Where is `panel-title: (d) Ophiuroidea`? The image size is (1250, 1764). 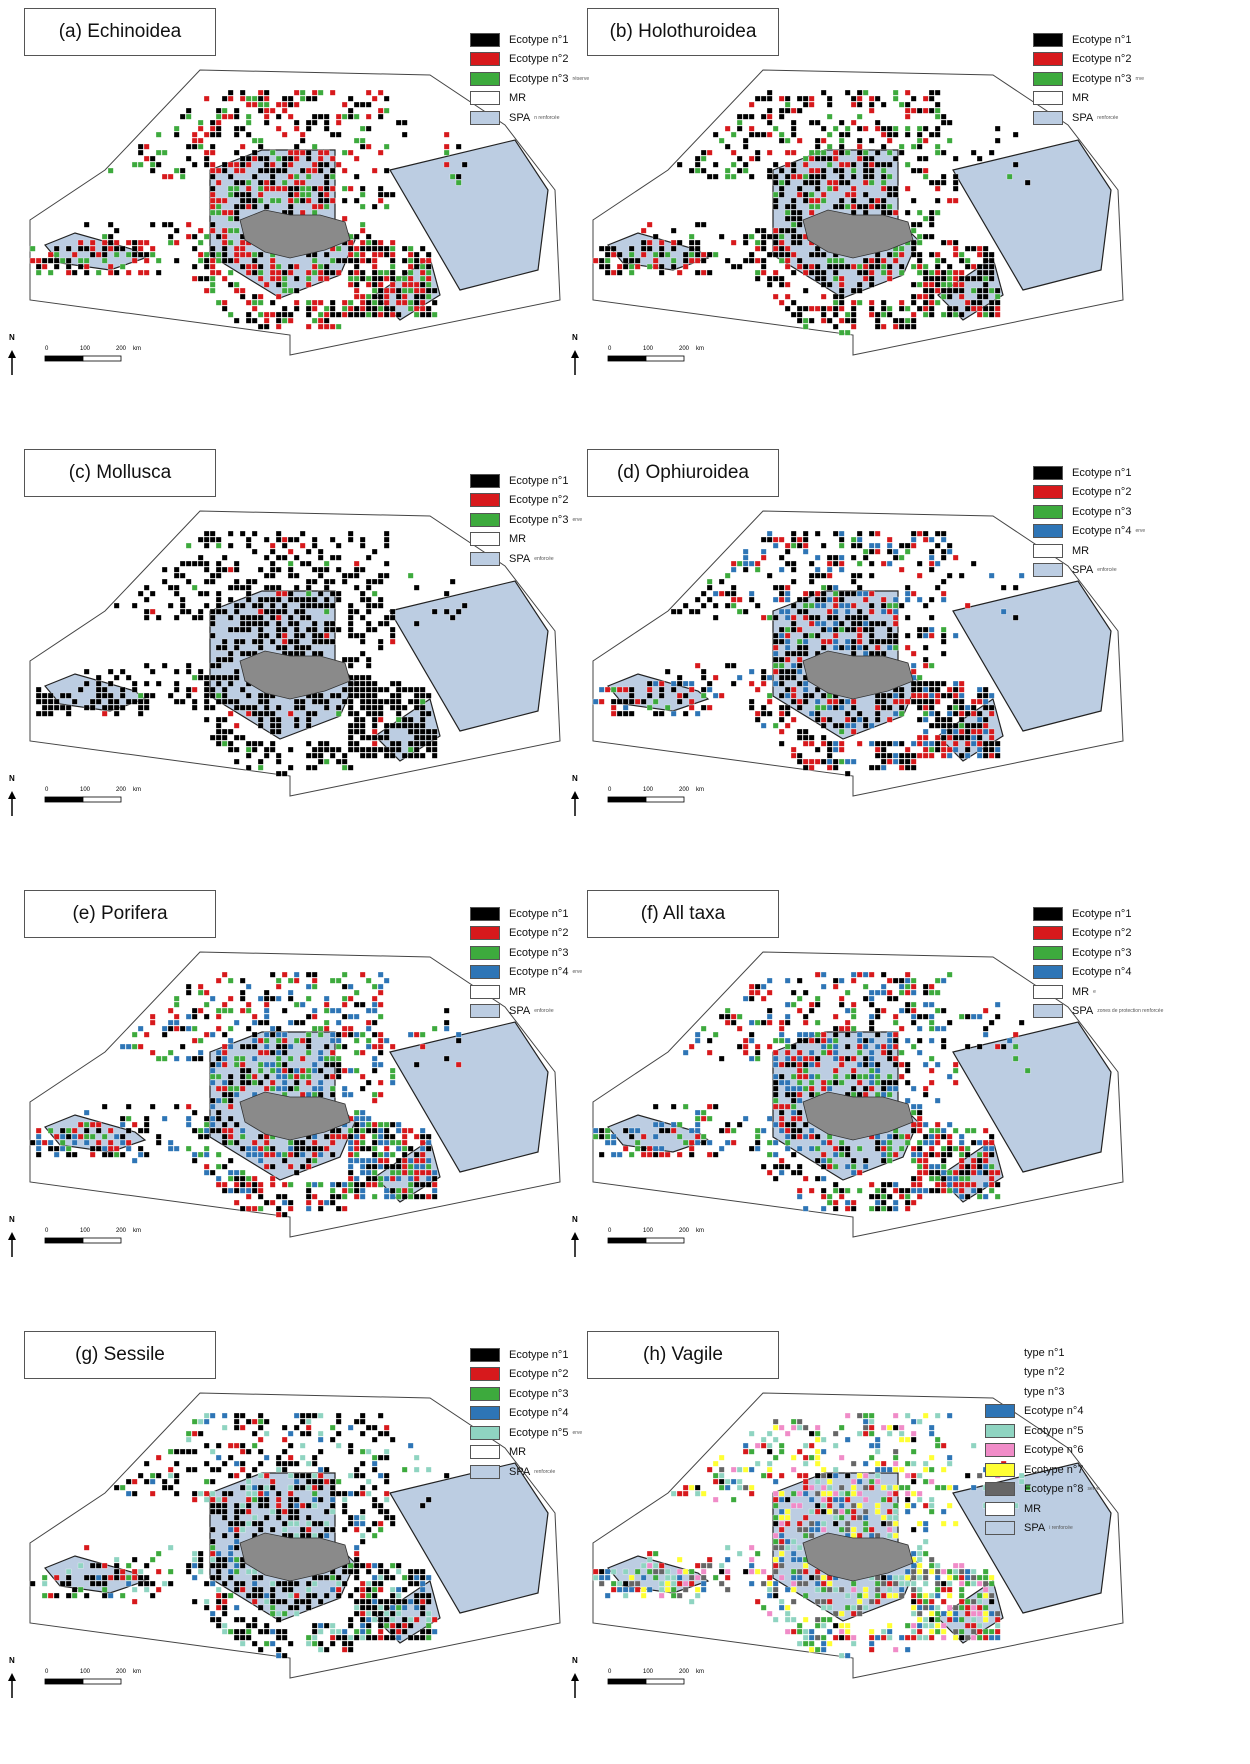 panel-title: (d) Ophiuroidea is located at coordinates (683, 473).